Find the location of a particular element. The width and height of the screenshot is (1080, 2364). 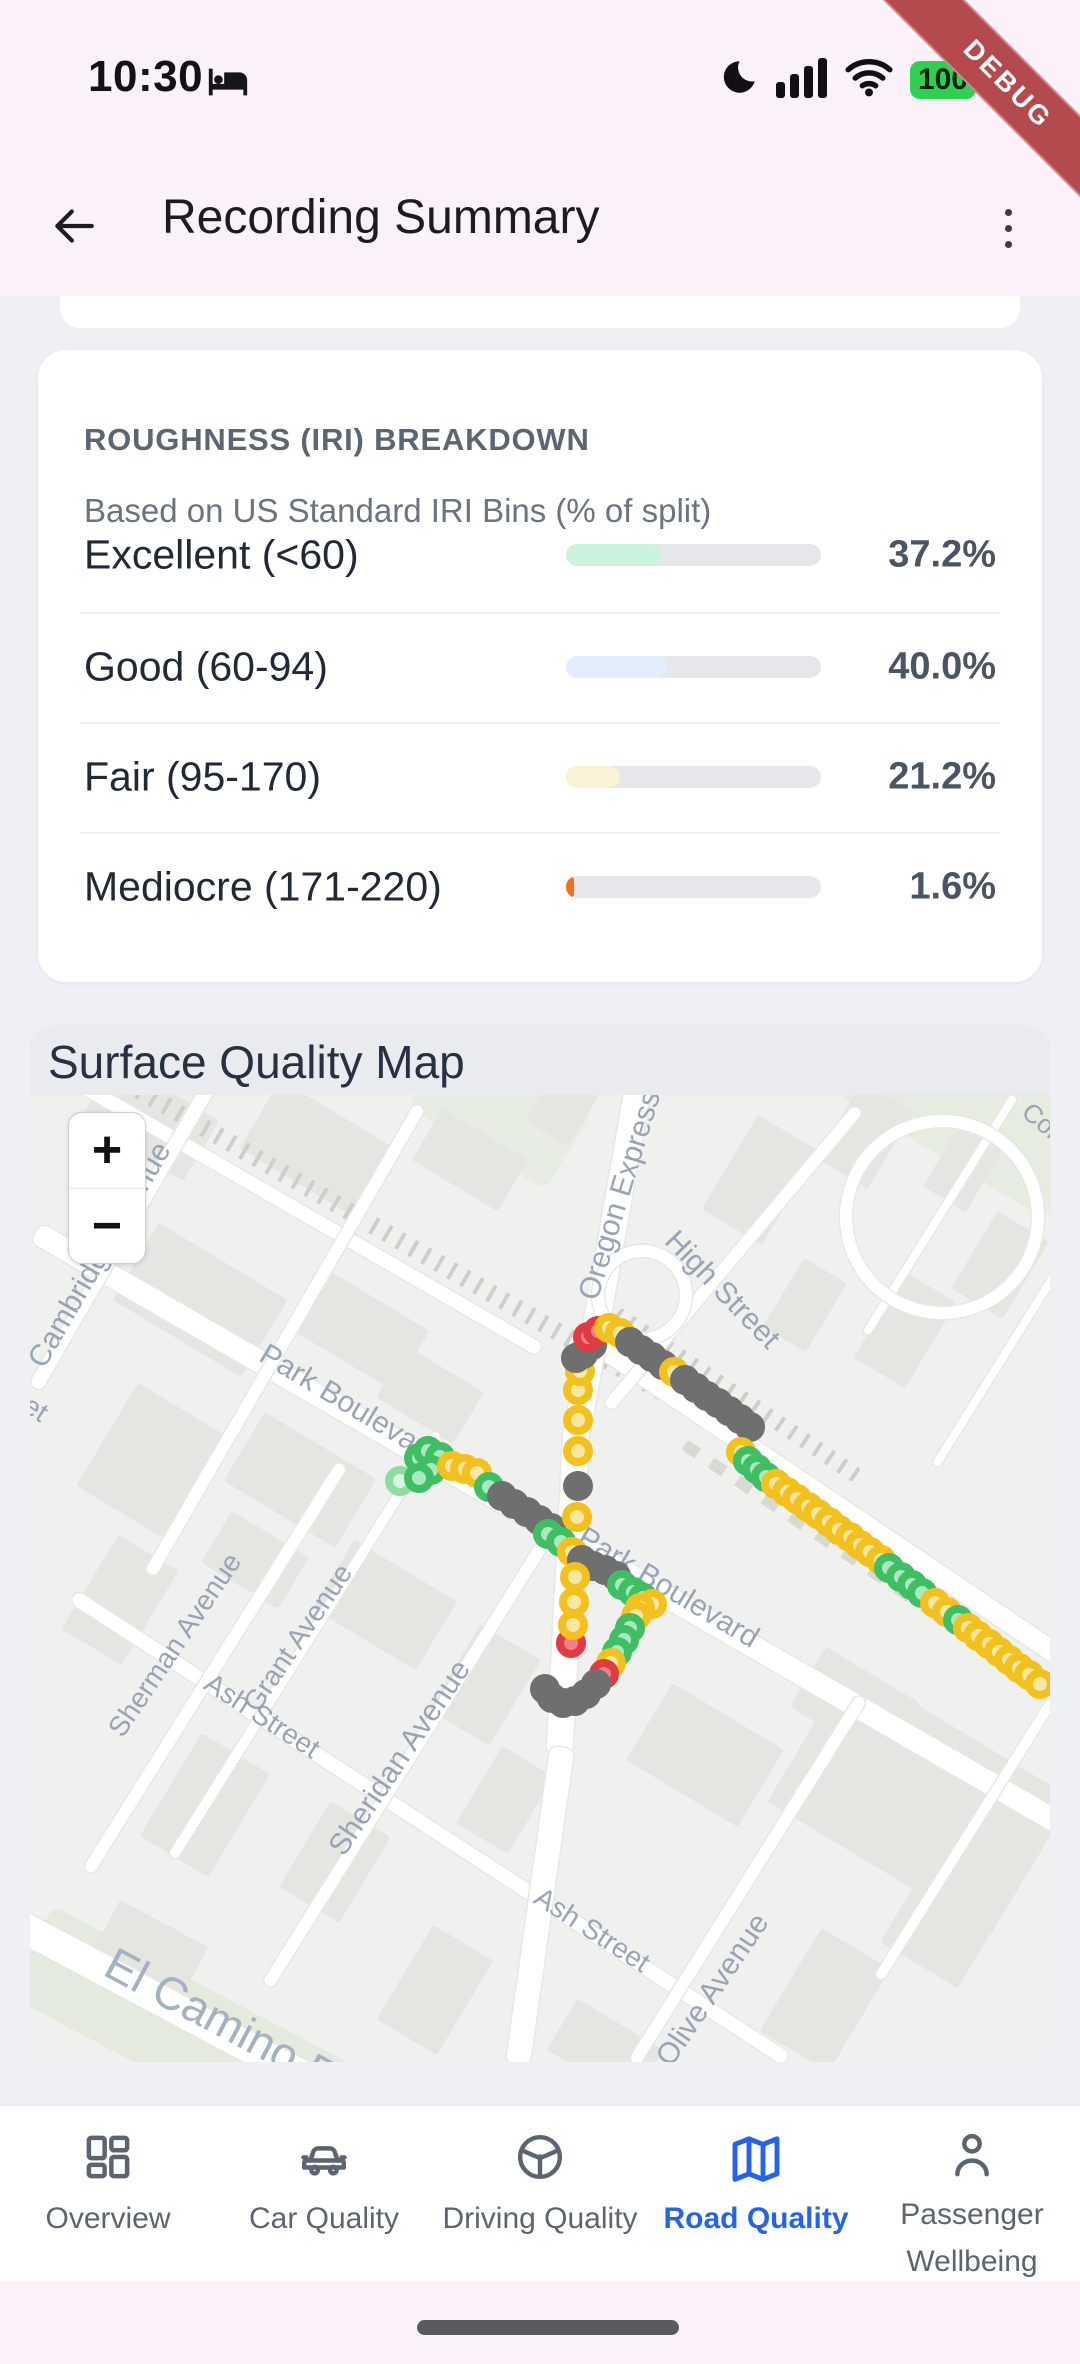

steering-wheel-icon is located at coordinates (540, 2157).